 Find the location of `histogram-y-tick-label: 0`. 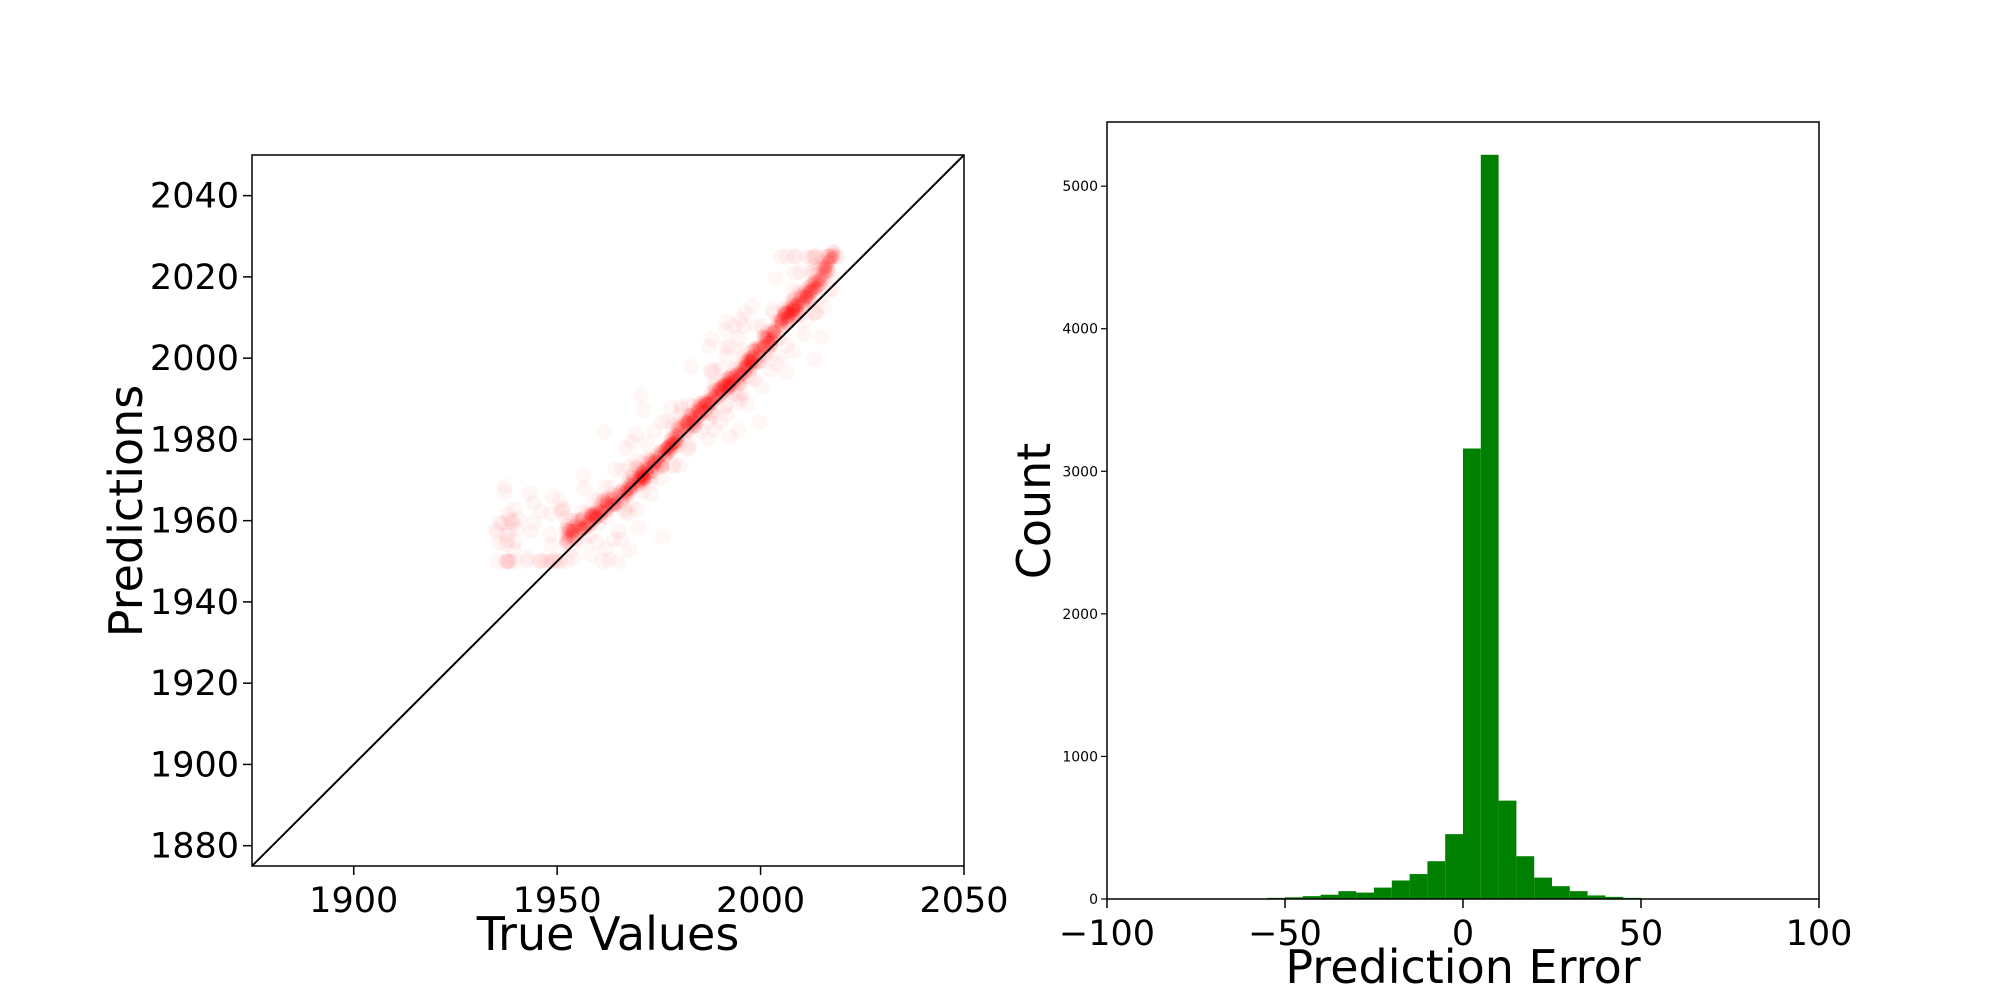

histogram-y-tick-label: 0 is located at coordinates (1093, 900).